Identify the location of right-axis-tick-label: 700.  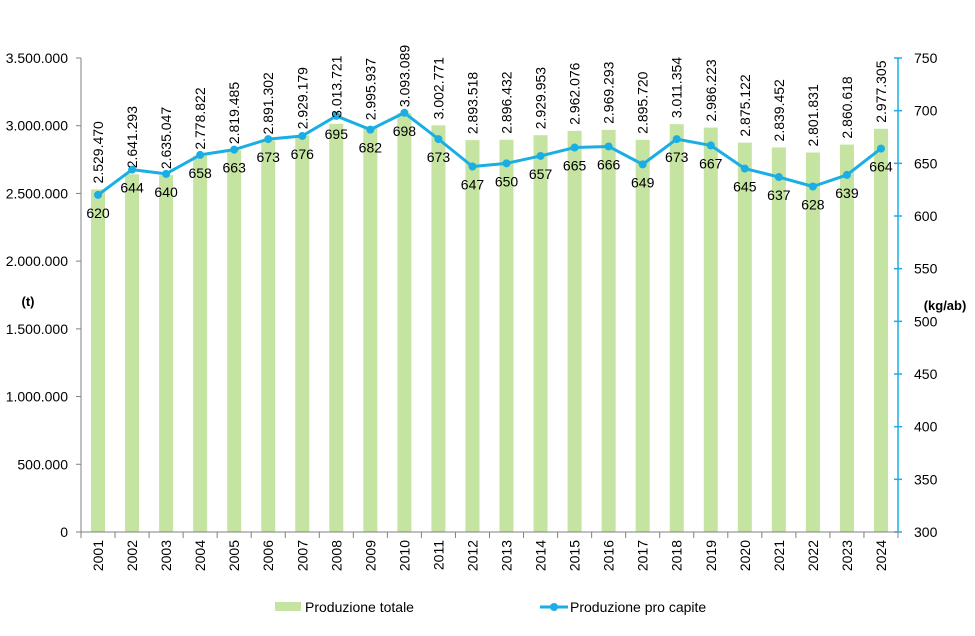
(926, 111).